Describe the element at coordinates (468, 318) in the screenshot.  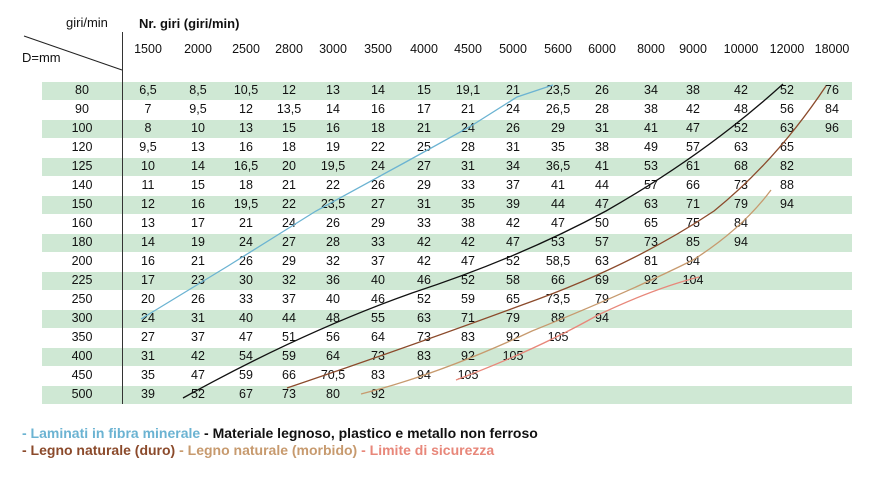
I see `table-cell: 71` at that location.